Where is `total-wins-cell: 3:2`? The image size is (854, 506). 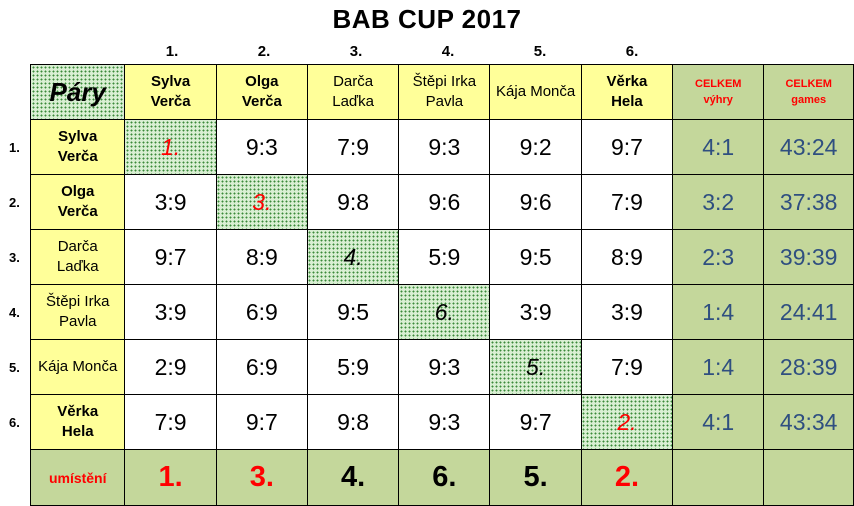 total-wins-cell: 3:2 is located at coordinates (718, 202).